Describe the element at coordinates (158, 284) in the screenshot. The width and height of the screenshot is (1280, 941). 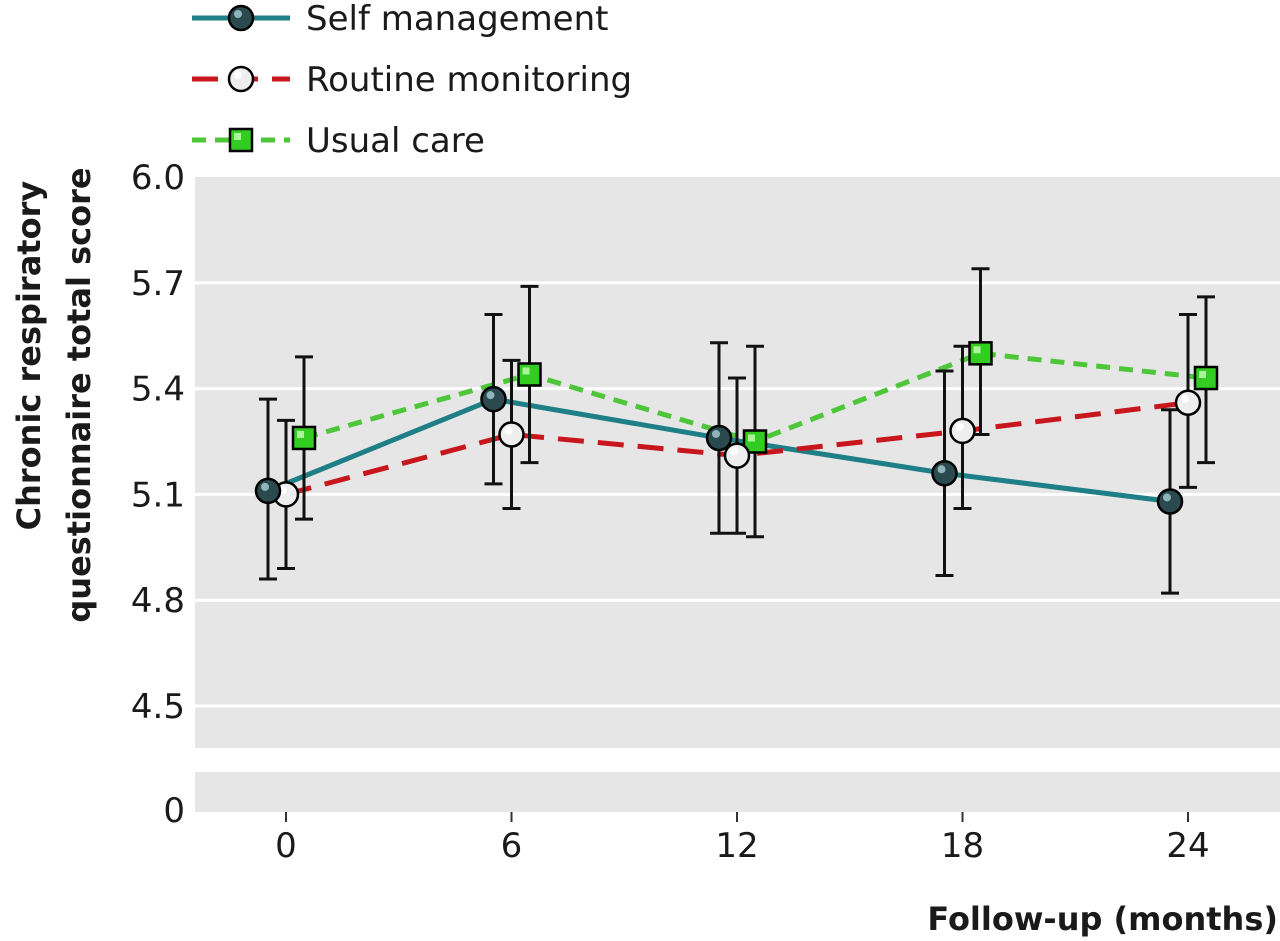
I see `y-tick-label: 5.7` at that location.